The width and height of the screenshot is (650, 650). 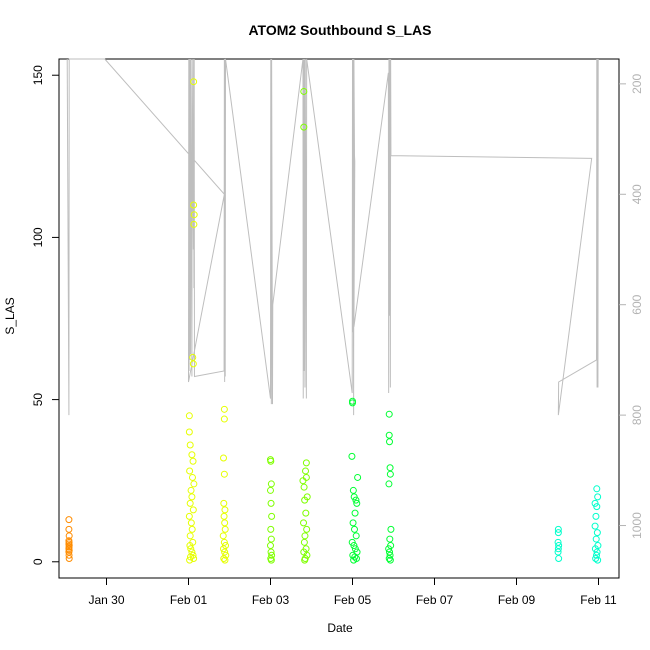 What do you see at coordinates (106, 600) in the screenshot?
I see `x-tick-label: Jan 30` at bounding box center [106, 600].